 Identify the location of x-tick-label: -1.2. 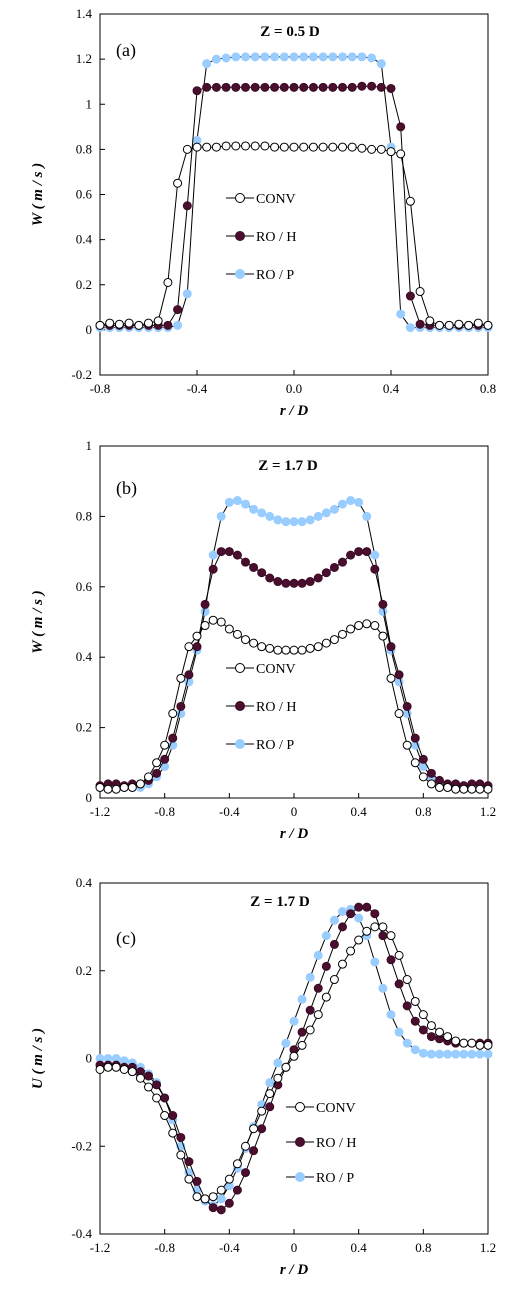
(100, 811).